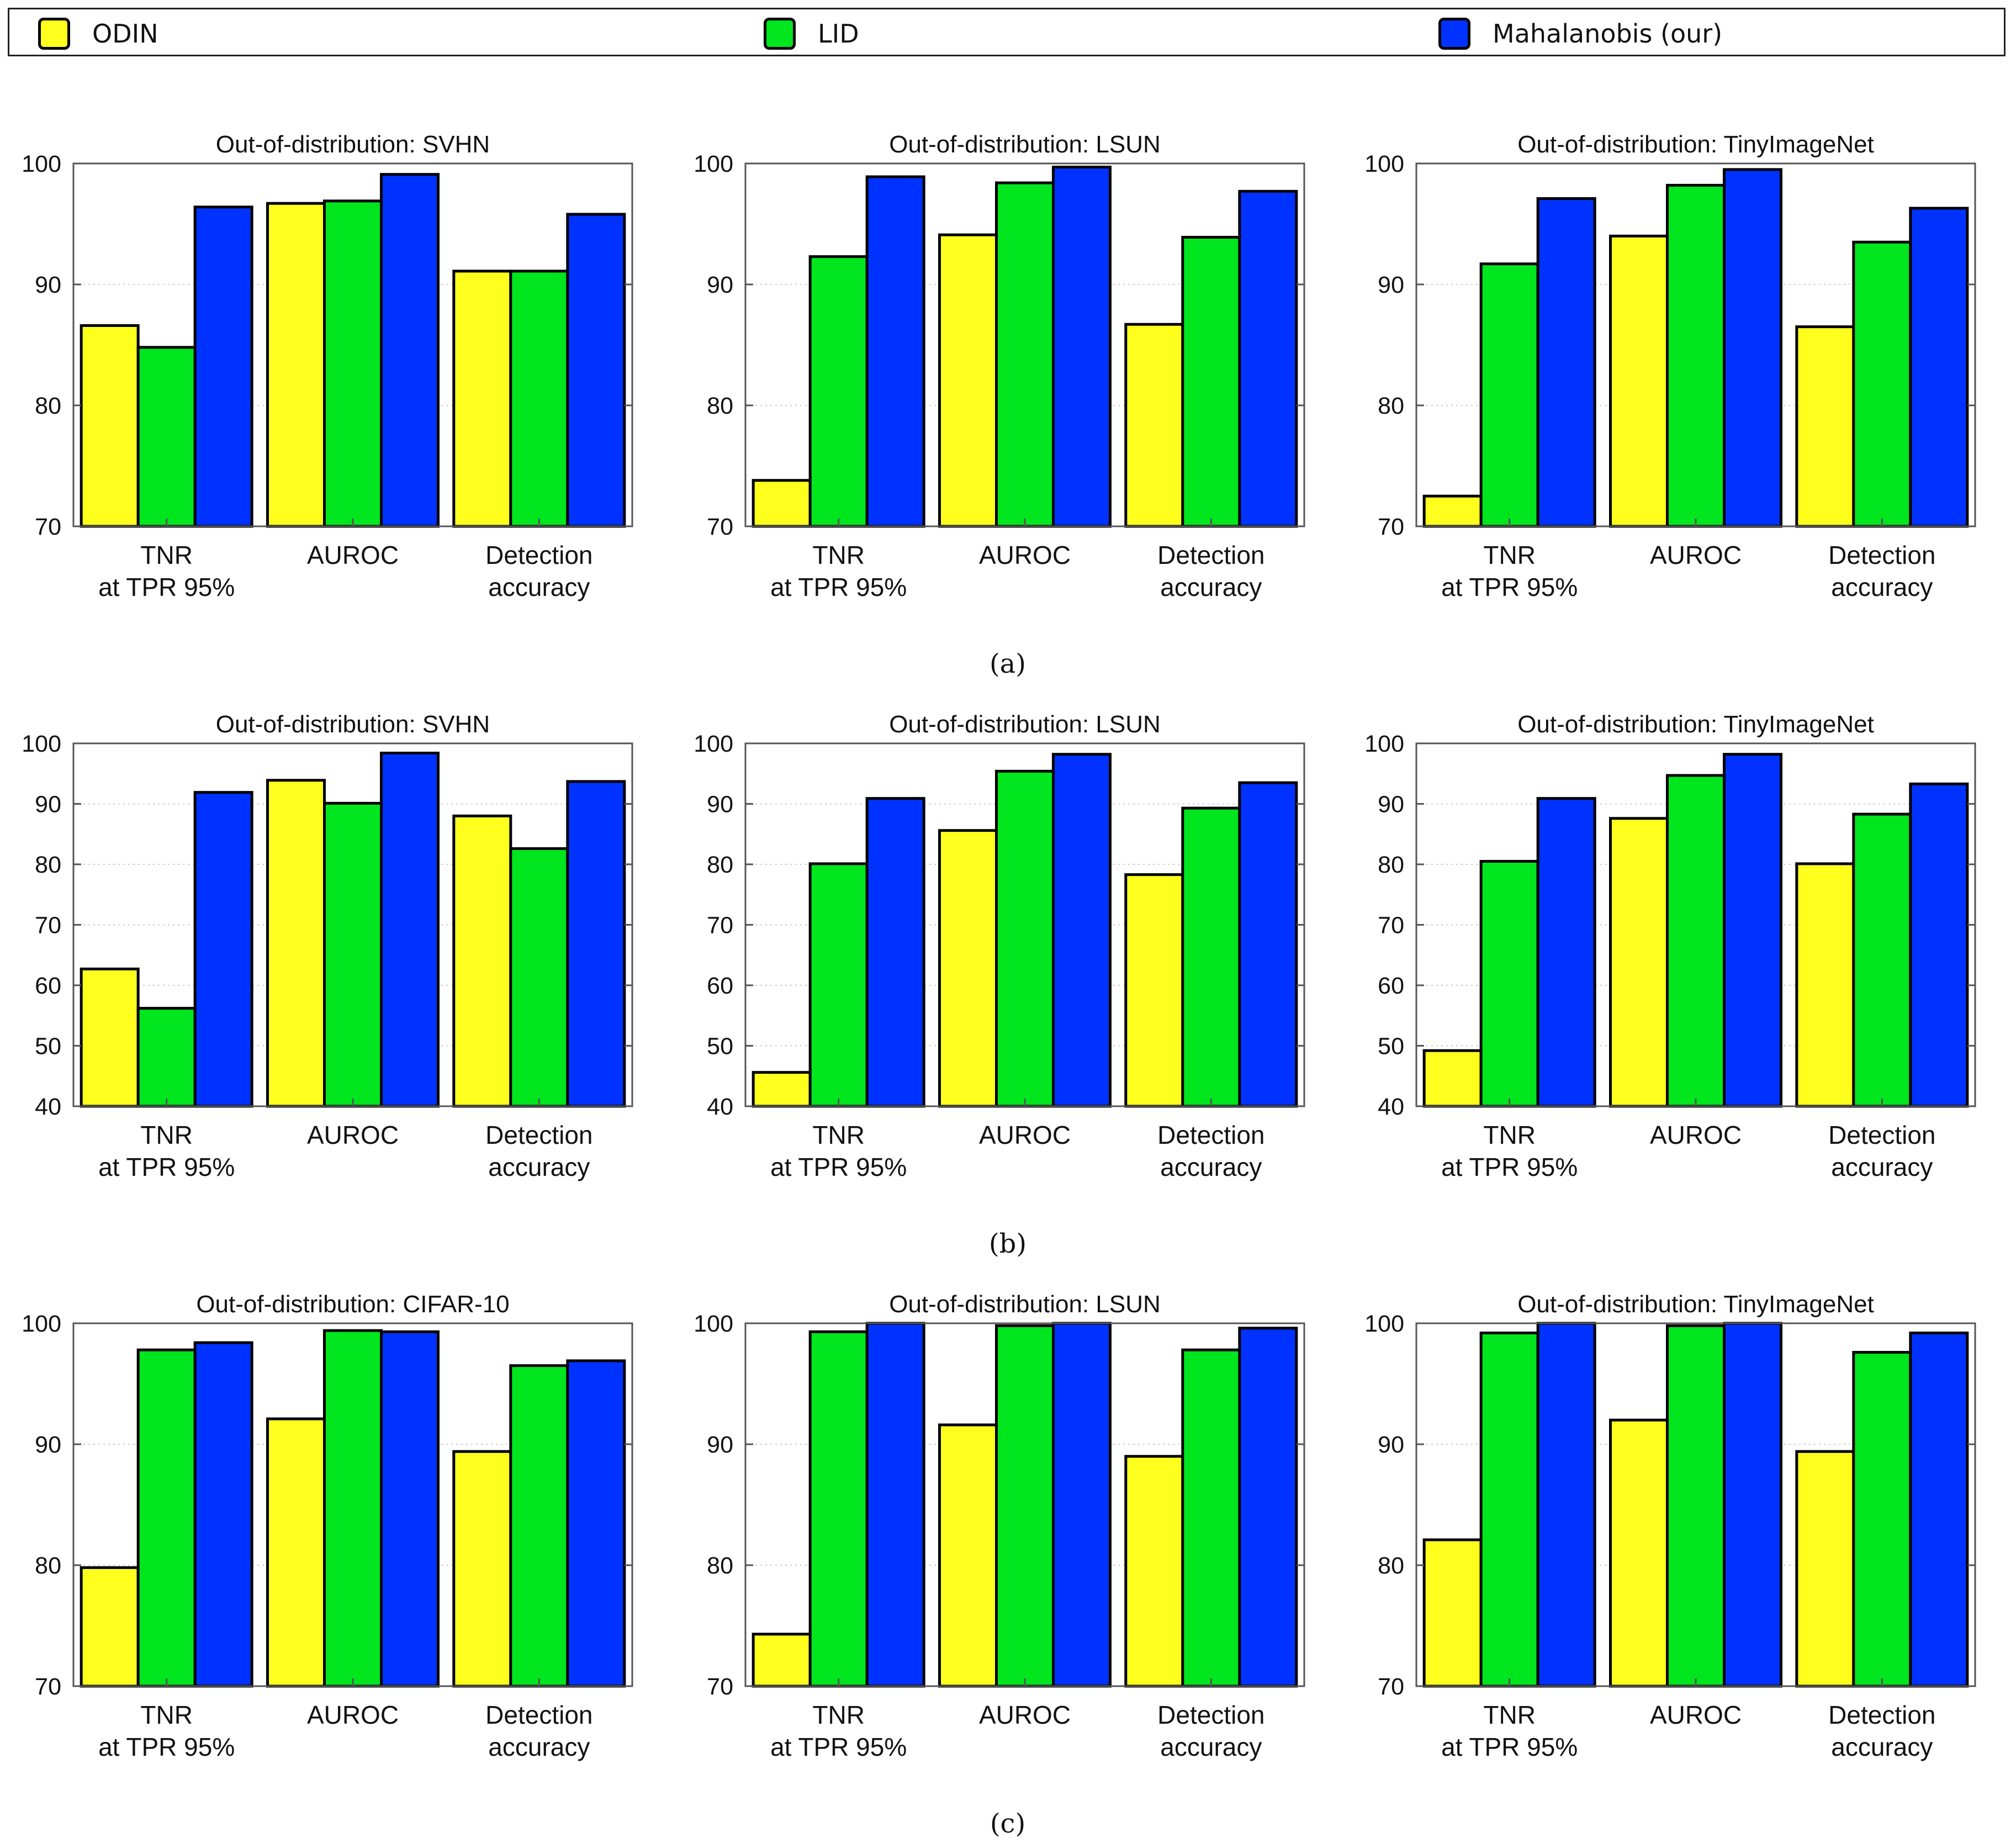 This screenshot has height=1843, width=2016. What do you see at coordinates (1082, 347) in the screenshot?
I see `chart-2-bar-mahalanobis` at bounding box center [1082, 347].